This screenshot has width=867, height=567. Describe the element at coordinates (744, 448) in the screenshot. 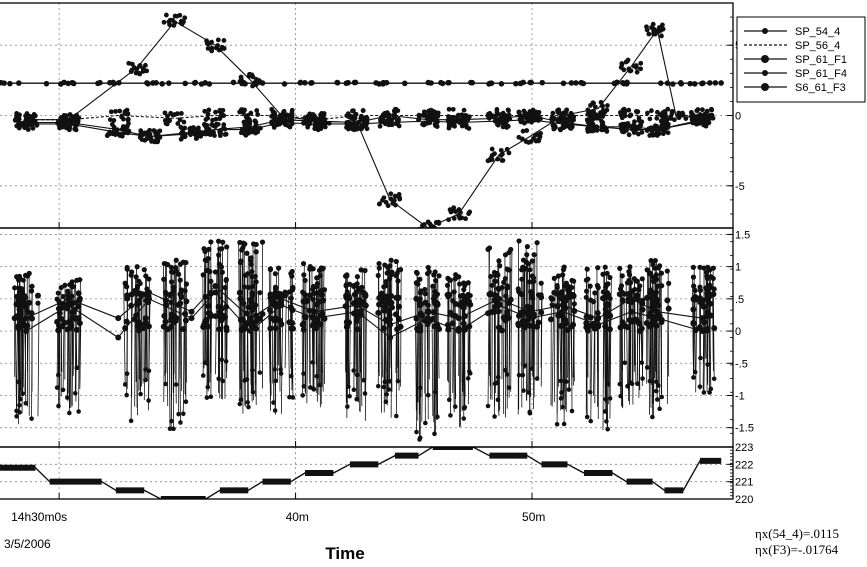

I see `y-tick-label: 223` at that location.